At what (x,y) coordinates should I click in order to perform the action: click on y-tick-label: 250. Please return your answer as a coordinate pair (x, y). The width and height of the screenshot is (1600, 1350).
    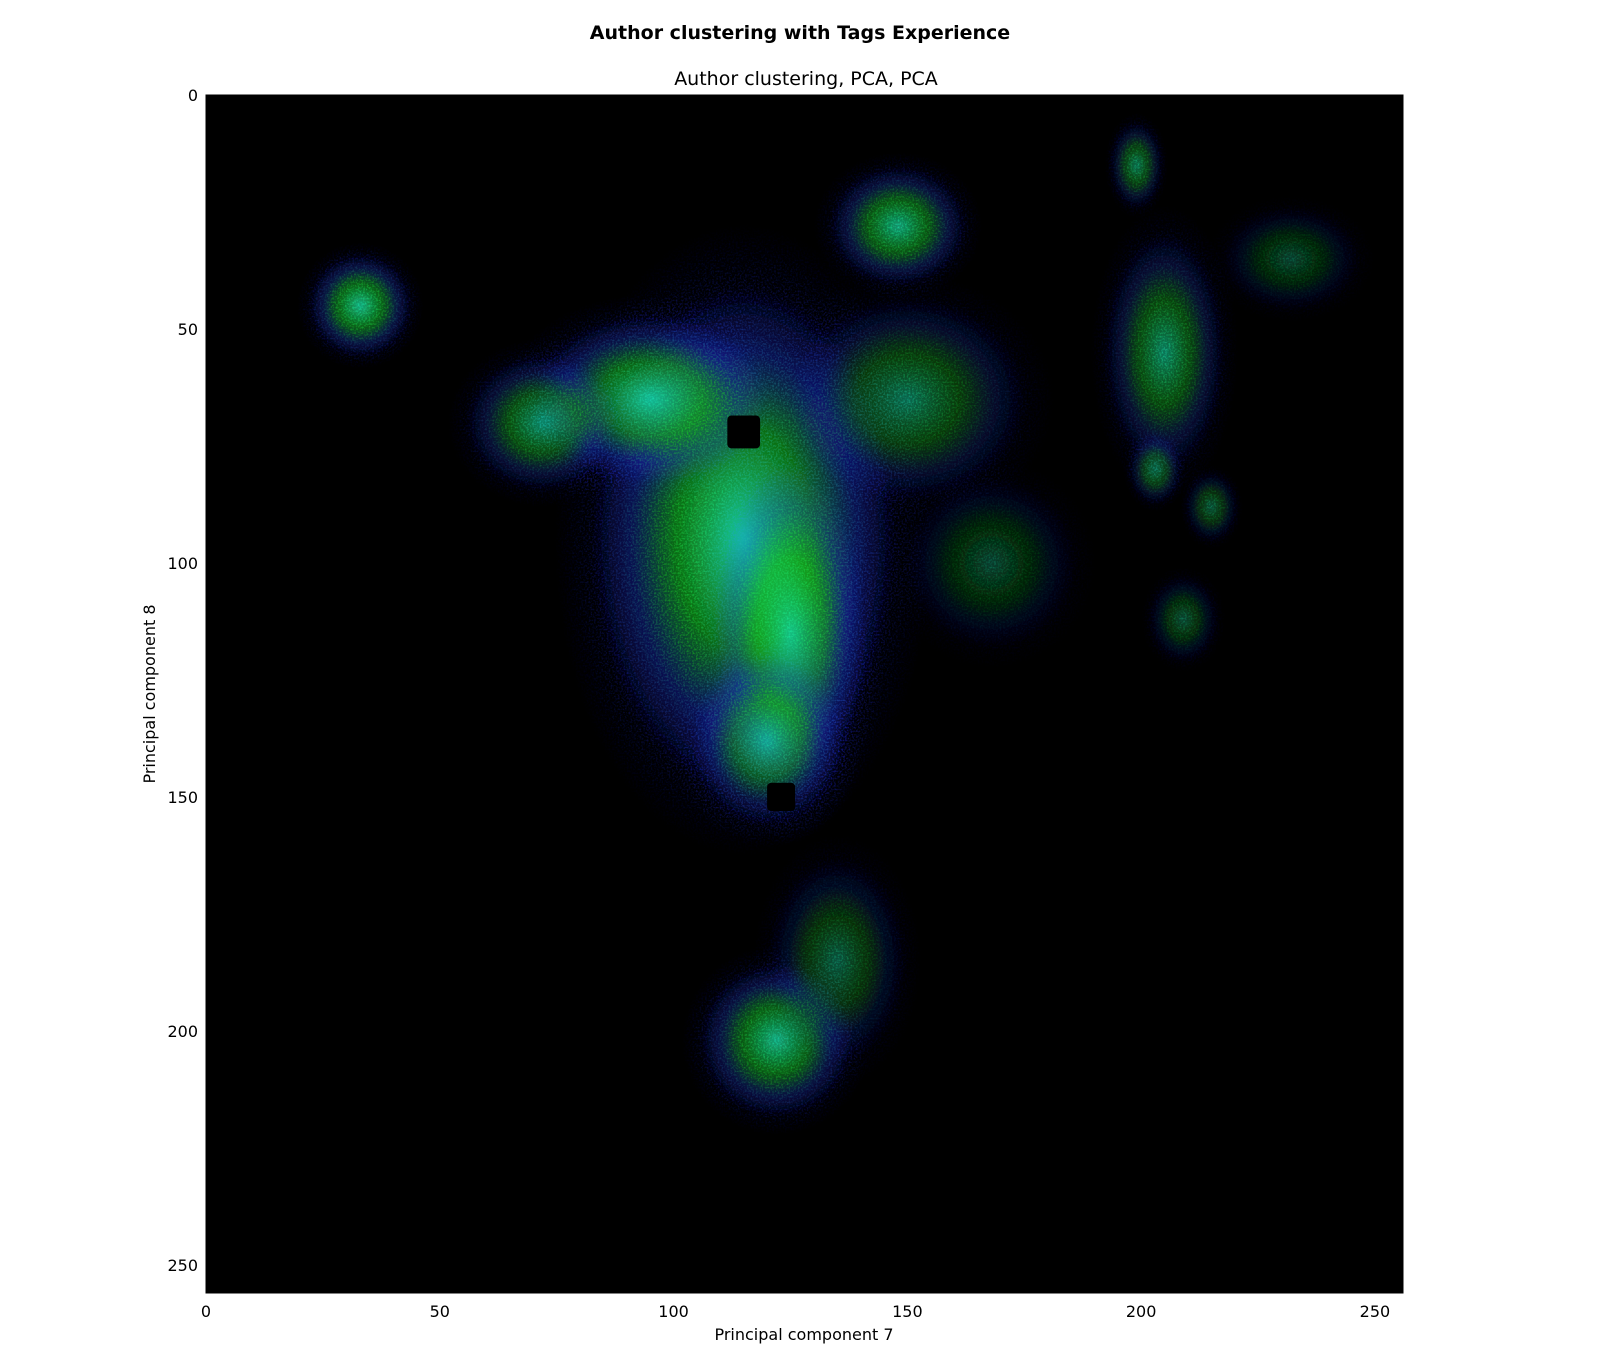
    Looking at the image, I should click on (182, 1265).